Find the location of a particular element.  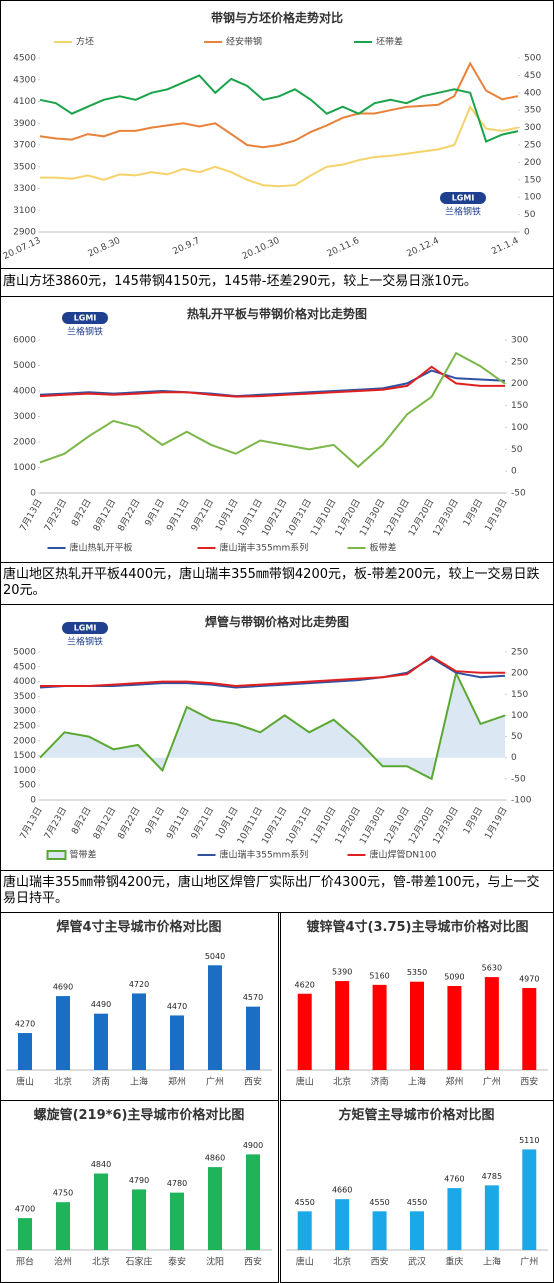

legend-label: 唐山热轧开平板 is located at coordinates (101, 548).